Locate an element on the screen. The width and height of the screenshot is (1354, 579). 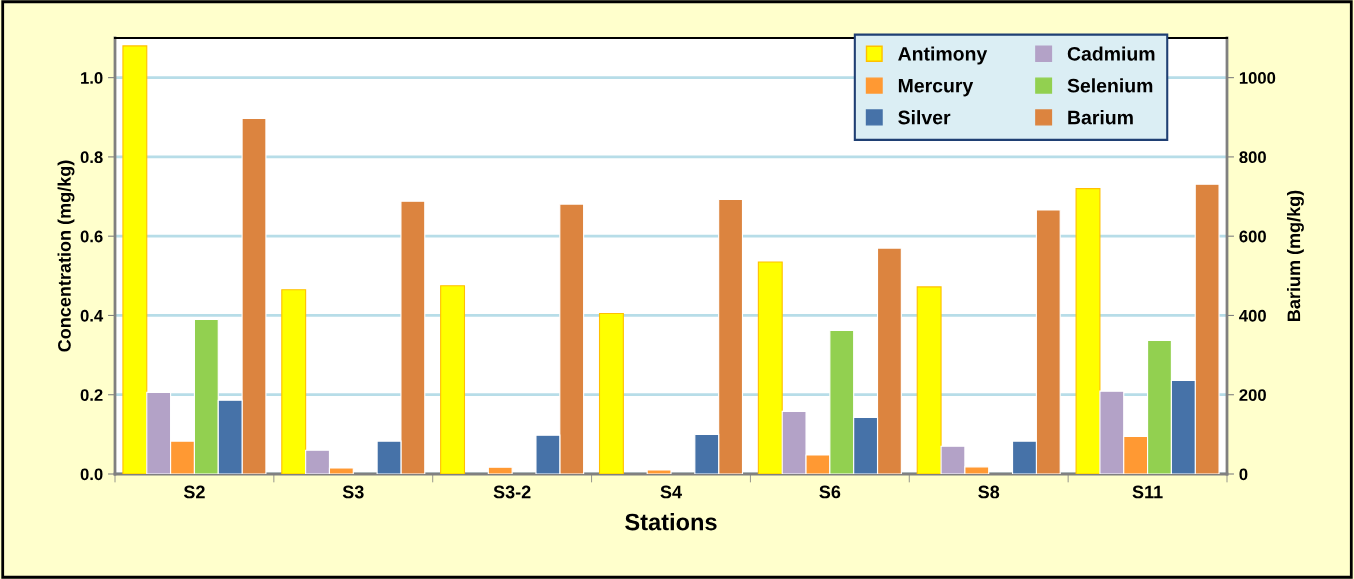
y-tick-label: 0.8 is located at coordinates (91, 157).